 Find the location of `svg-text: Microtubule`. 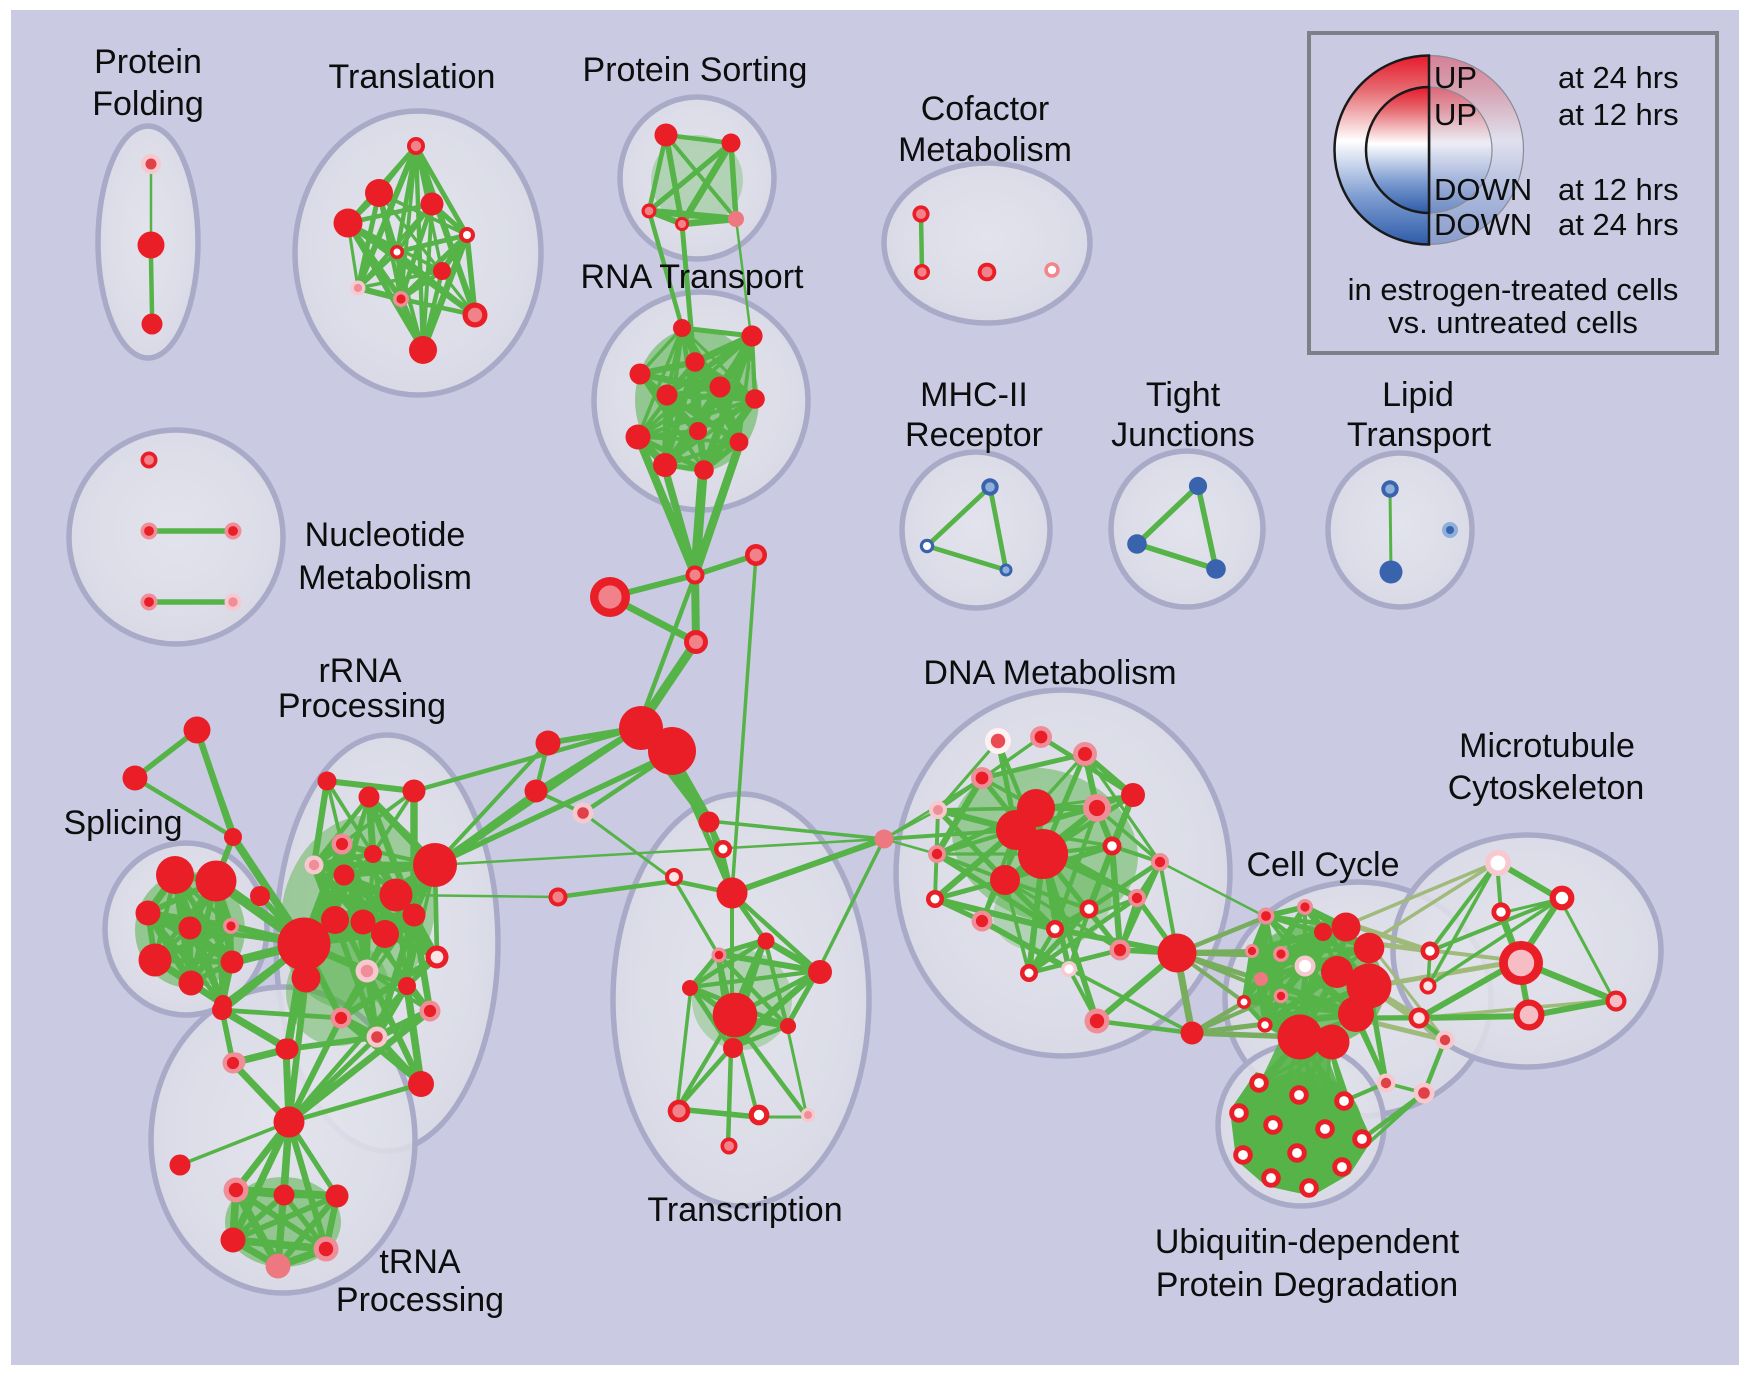

svg-text: Microtubule is located at coordinates (1547, 746).